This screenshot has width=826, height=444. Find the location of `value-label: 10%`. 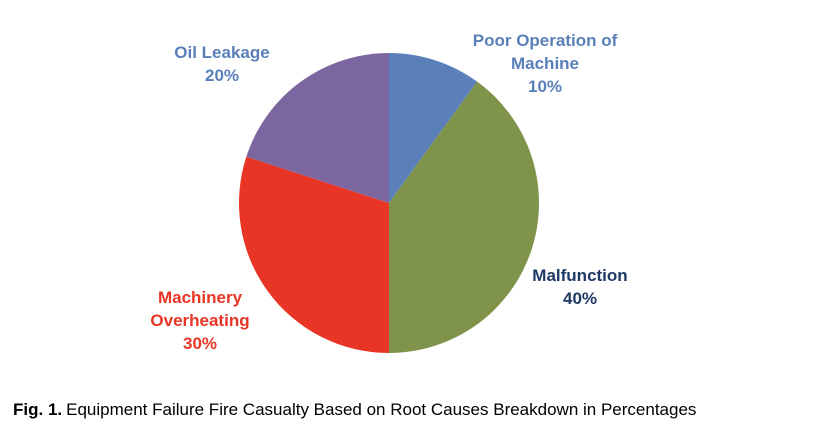

value-label: 10% is located at coordinates (545, 86).